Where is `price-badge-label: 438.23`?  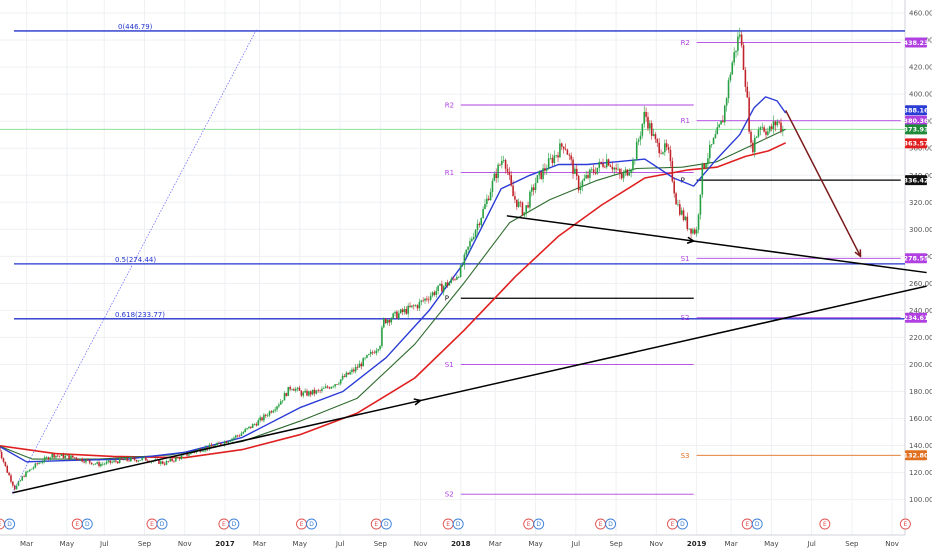 price-badge-label: 438.23 is located at coordinates (915, 43).